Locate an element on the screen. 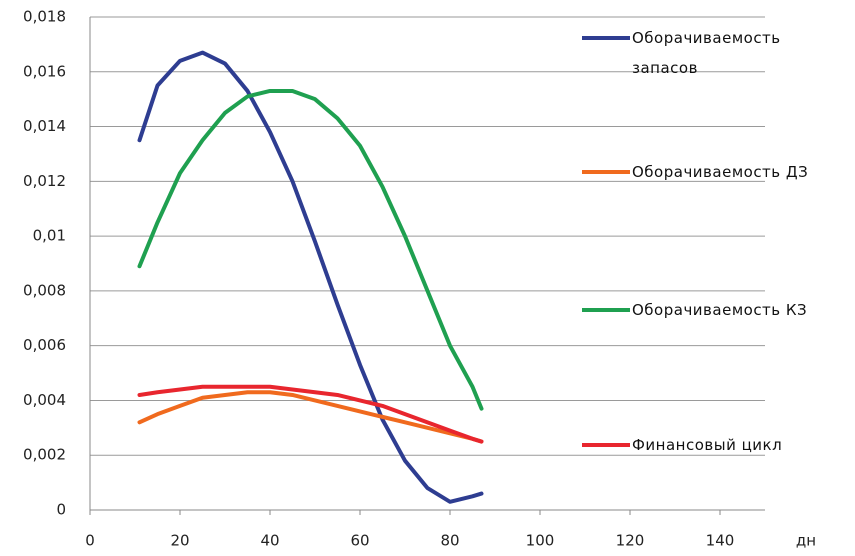 The image size is (855, 556). y-tick-label: 0,014 is located at coordinates (44, 126).